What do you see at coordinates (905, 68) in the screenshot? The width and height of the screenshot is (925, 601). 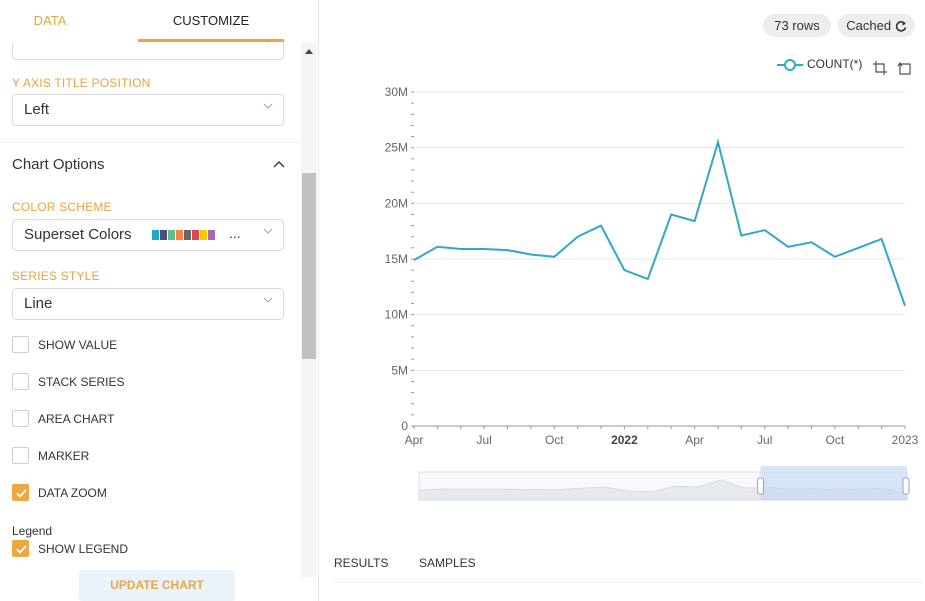 I see `zoom-reset-icon` at bounding box center [905, 68].